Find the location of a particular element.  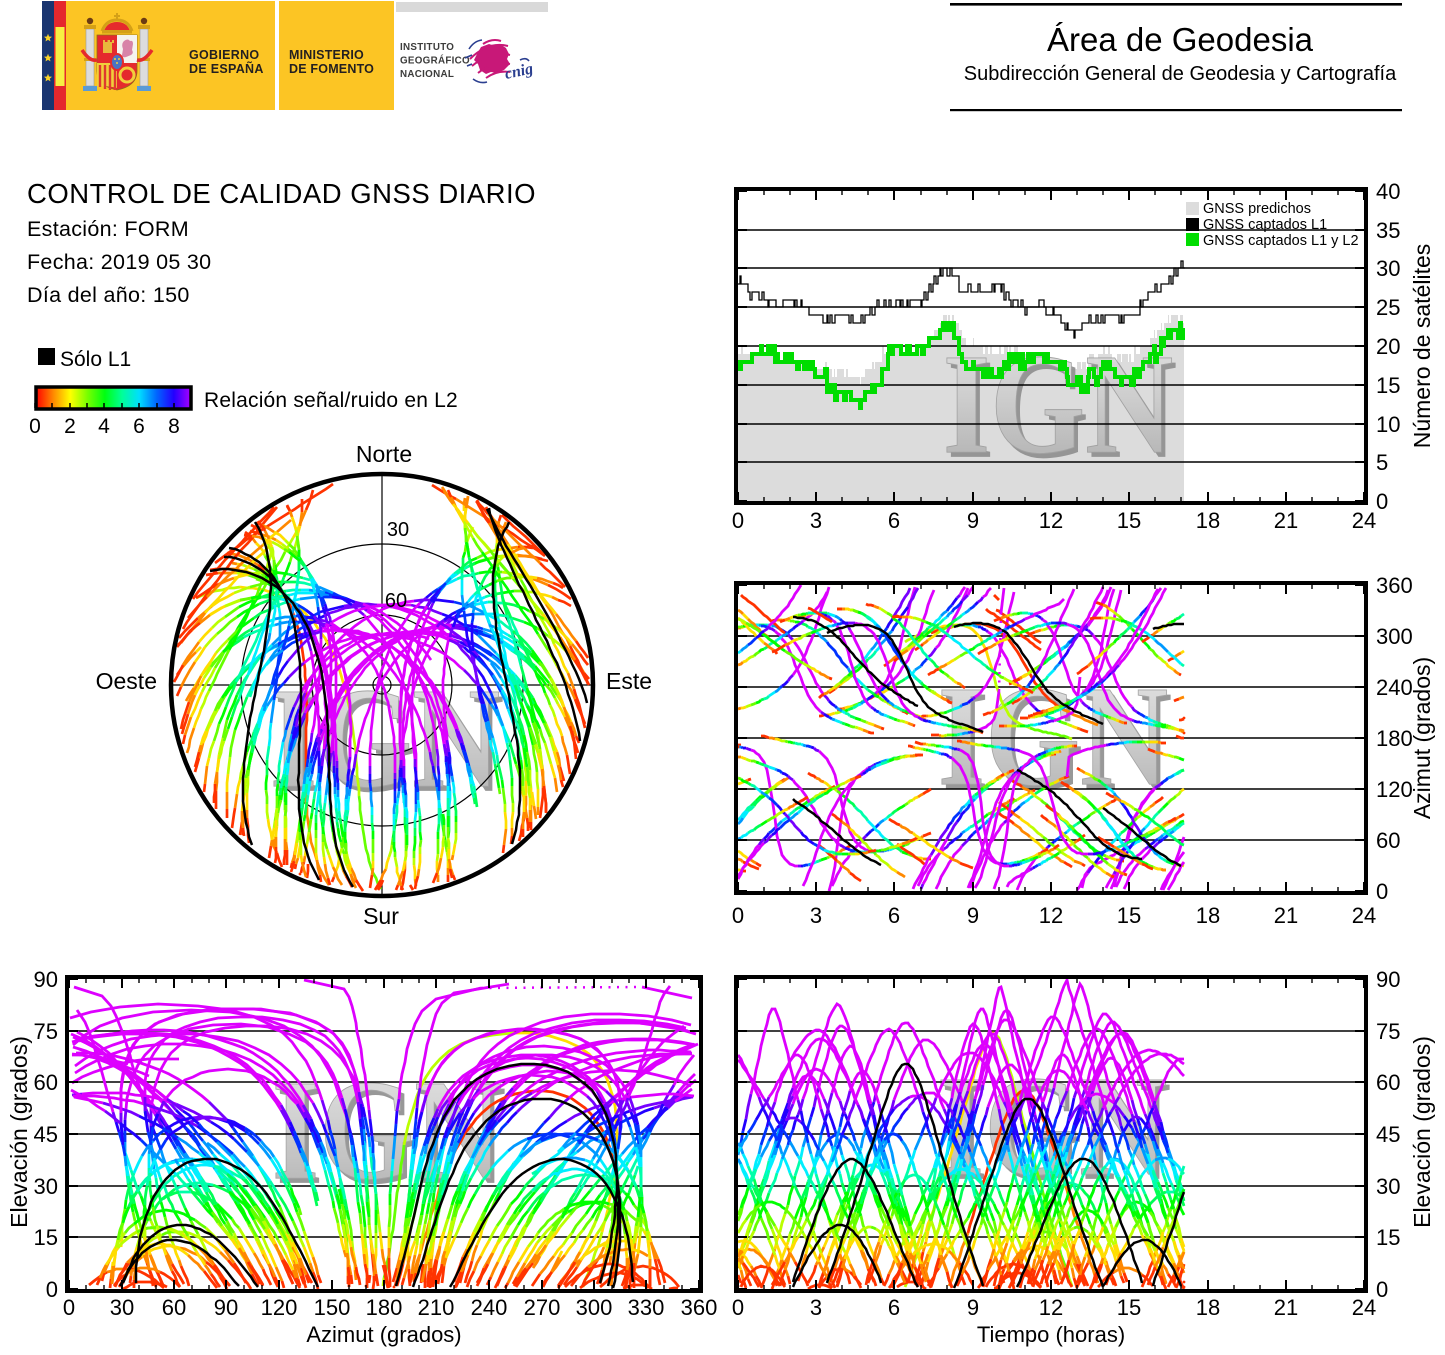

svg-text: 25 is located at coordinates (1388, 307).